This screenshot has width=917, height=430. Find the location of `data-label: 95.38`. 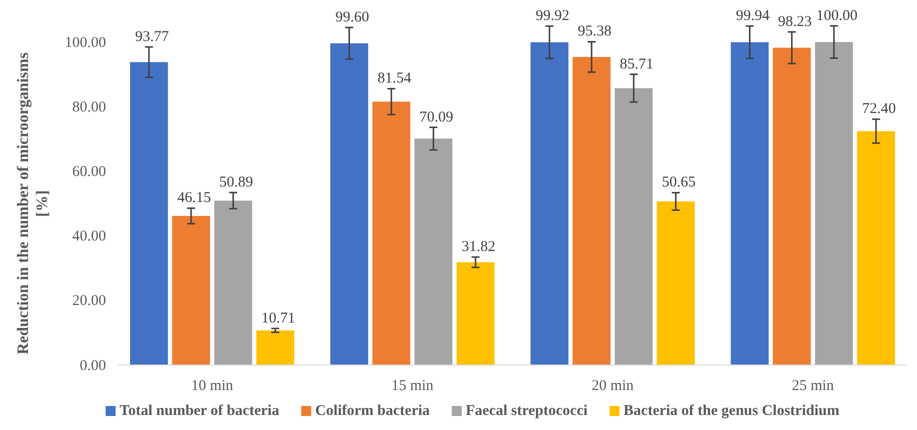

data-label: 95.38 is located at coordinates (595, 32).